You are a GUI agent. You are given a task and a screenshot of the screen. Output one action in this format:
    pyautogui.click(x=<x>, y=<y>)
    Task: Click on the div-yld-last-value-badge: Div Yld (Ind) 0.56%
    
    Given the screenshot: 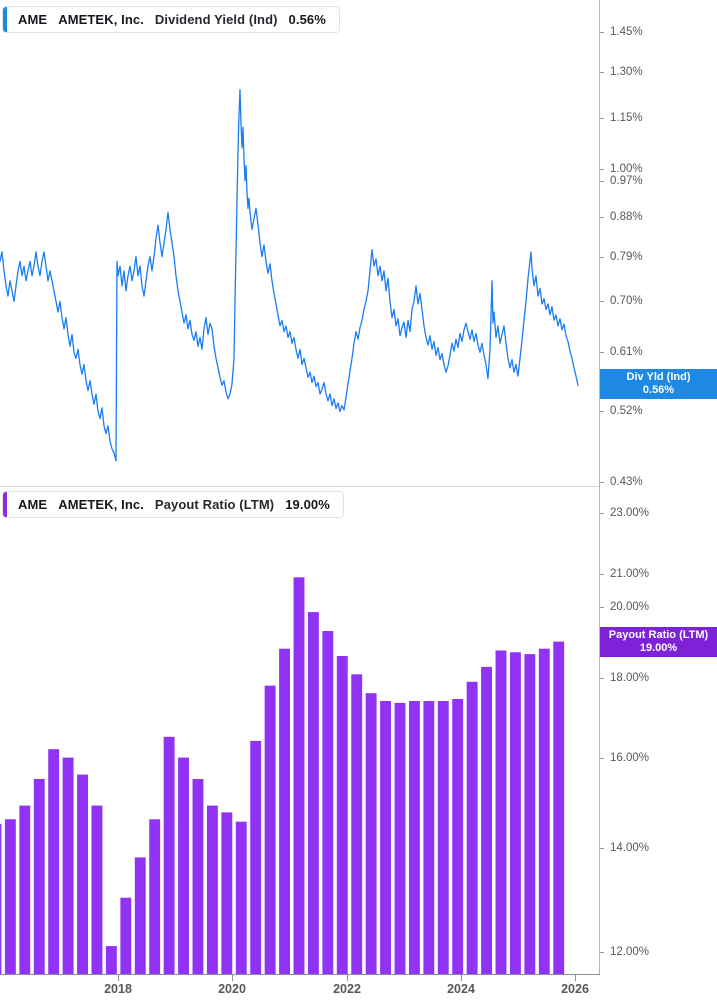 What is the action you would take?
    pyautogui.click(x=658, y=384)
    